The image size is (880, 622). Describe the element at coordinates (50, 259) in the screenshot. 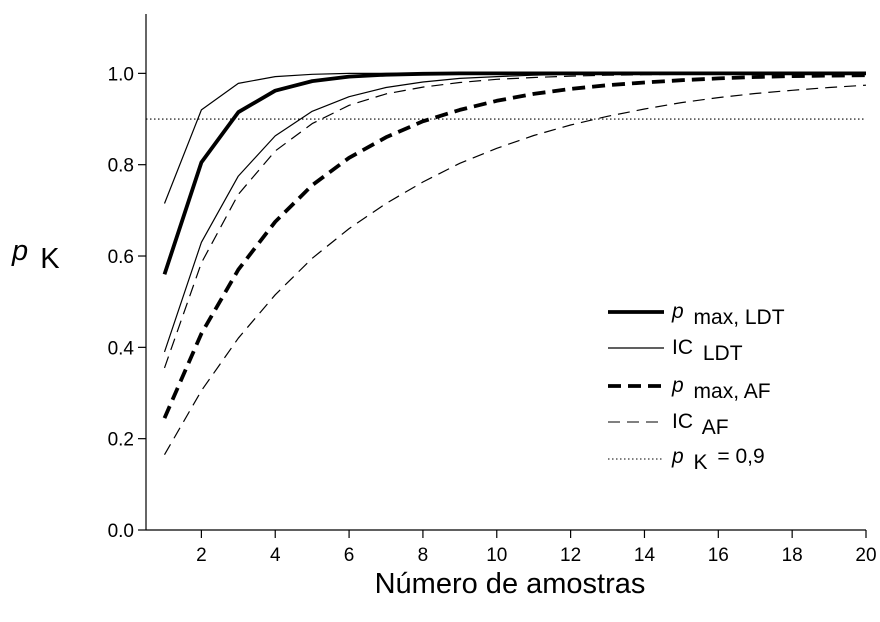

I see `y-axis-title-sub: K` at that location.